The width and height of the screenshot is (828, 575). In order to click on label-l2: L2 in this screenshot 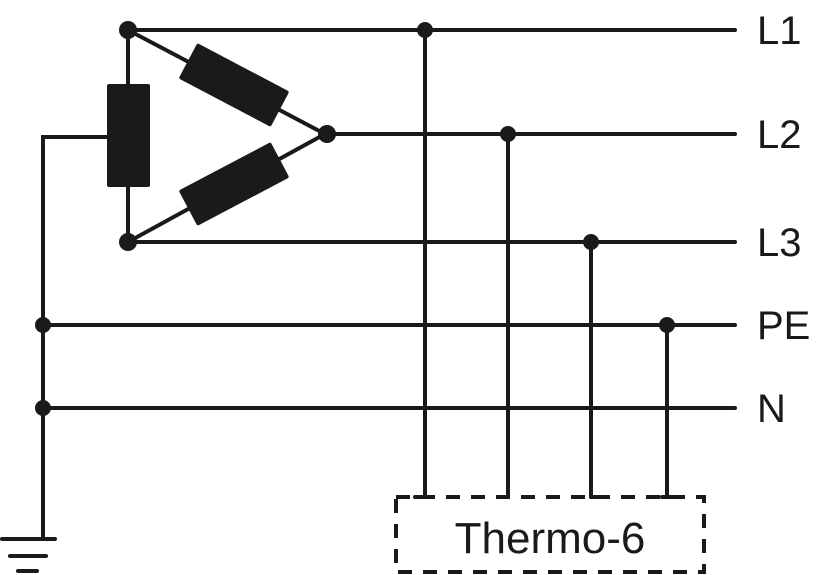, I will do `click(779, 135)`.